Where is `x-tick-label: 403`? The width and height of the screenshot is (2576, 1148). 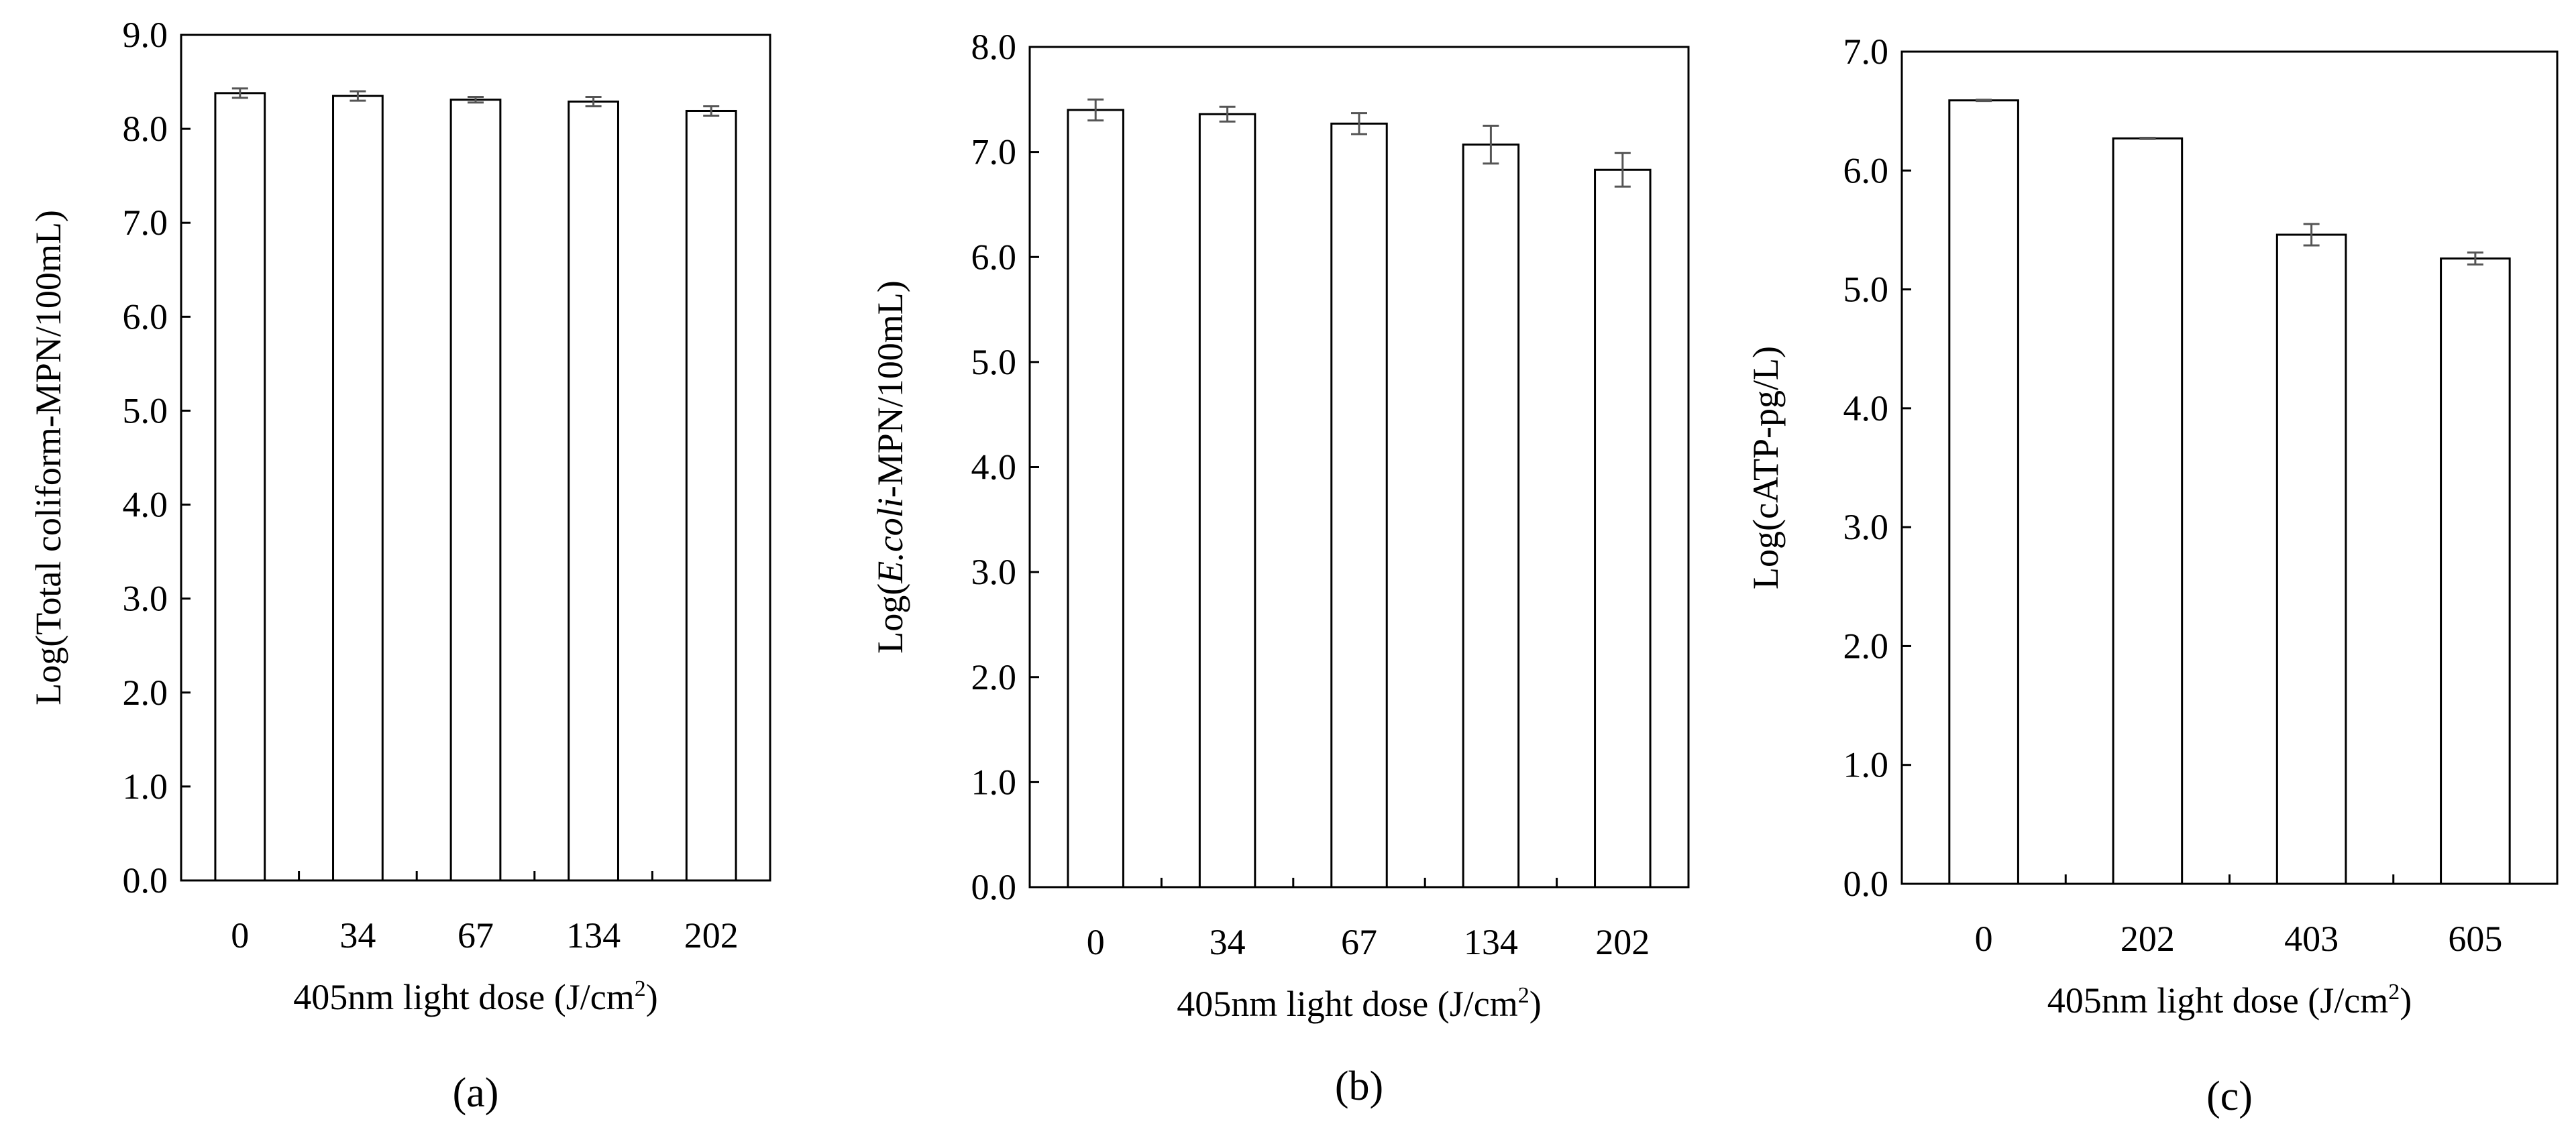 x-tick-label: 403 is located at coordinates (2311, 939).